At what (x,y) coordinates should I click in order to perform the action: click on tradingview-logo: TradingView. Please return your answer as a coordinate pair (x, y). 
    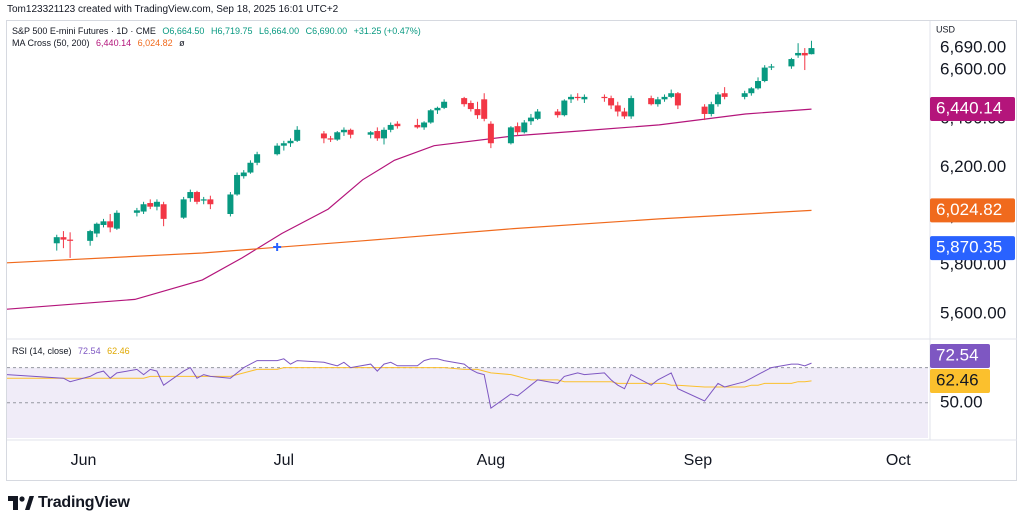
    Looking at the image, I should click on (69, 503).